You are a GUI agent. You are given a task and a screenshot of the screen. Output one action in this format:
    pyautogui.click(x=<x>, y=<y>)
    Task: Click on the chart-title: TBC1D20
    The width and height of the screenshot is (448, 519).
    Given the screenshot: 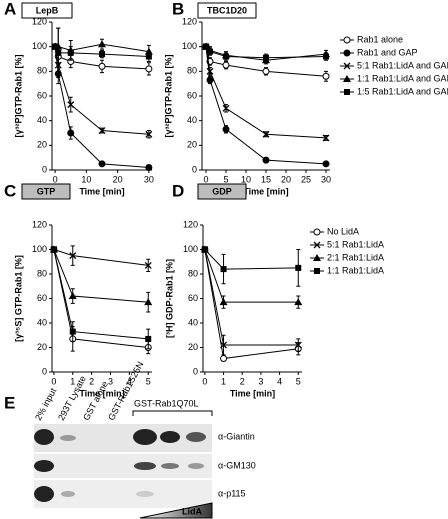 What is the action you would take?
    pyautogui.click(x=227, y=10)
    